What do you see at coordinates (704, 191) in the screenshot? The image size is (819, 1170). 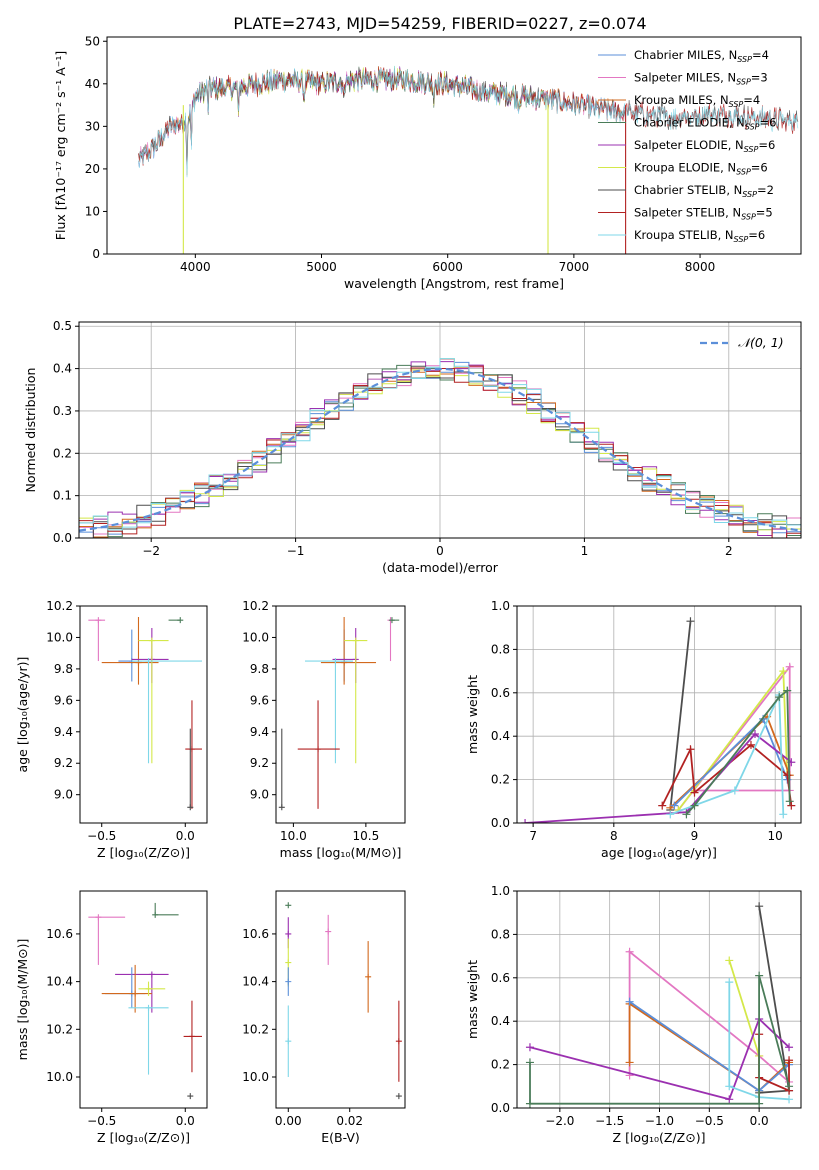 I see `legend-label: Chabrier STELIB, NSSP=2` at bounding box center [704, 191].